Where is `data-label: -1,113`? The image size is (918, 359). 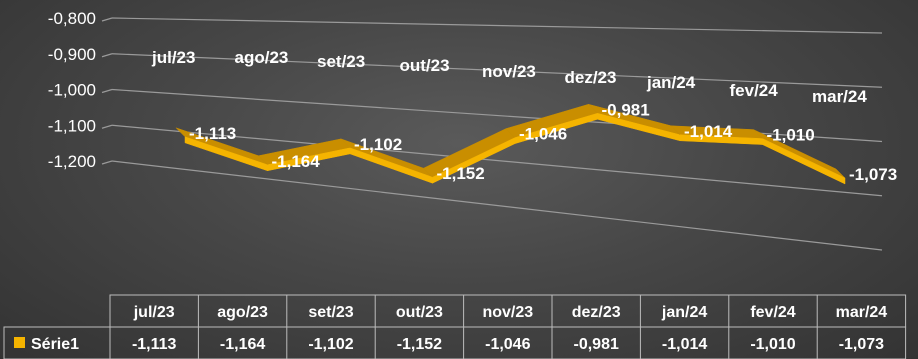
data-label: -1,113 is located at coordinates (212, 133).